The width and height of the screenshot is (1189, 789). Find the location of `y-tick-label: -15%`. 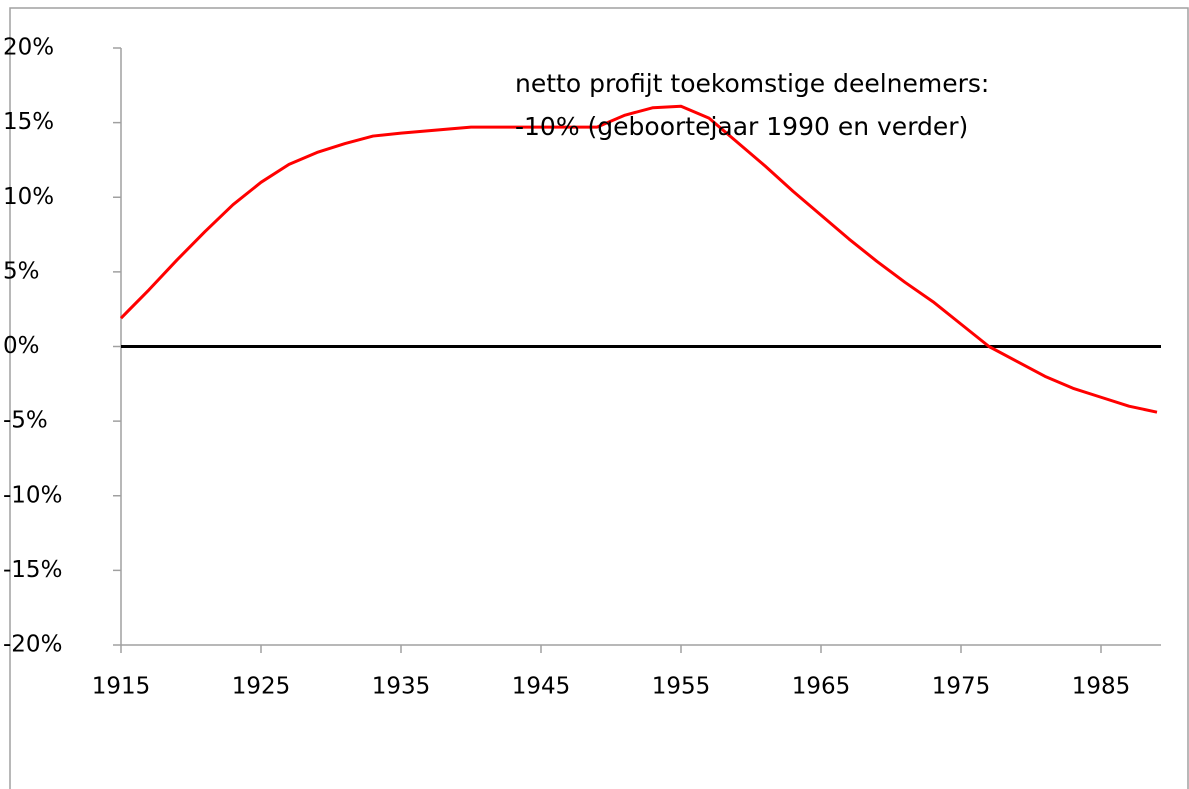

y-tick-label: -15% is located at coordinates (32, 570).